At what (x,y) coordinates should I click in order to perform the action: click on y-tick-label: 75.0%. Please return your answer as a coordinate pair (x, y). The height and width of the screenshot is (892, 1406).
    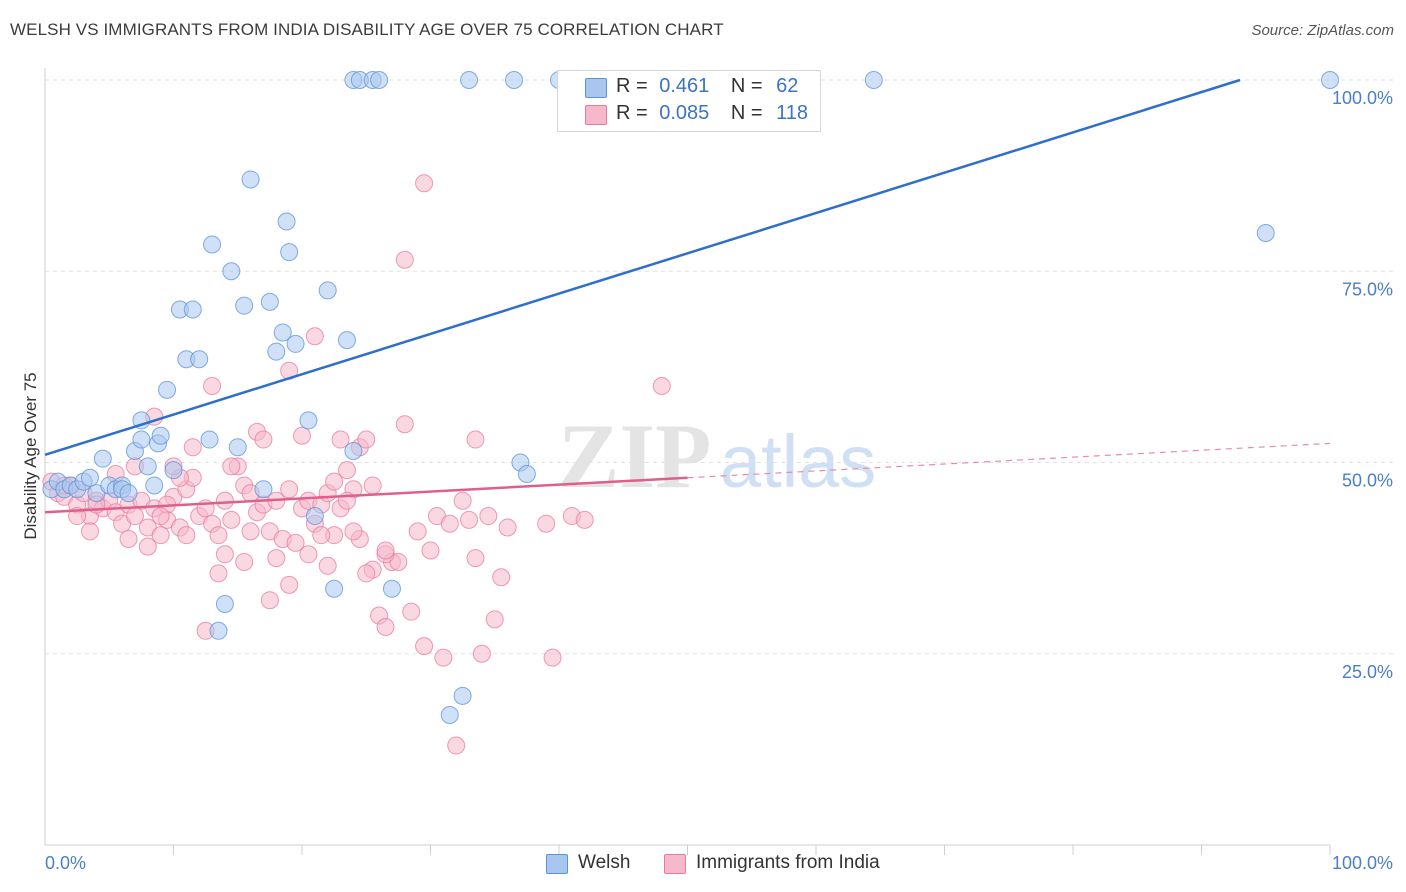
    Looking at the image, I should click on (1367, 289).